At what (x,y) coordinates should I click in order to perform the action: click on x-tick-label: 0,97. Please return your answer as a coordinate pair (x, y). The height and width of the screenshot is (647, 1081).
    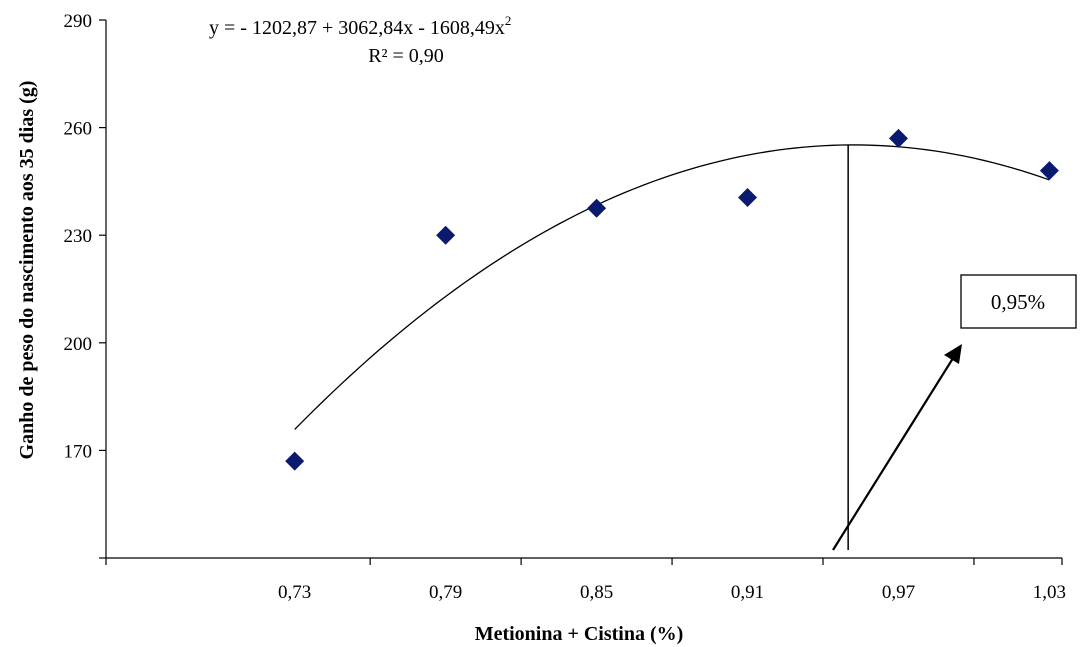
    Looking at the image, I should click on (898, 592).